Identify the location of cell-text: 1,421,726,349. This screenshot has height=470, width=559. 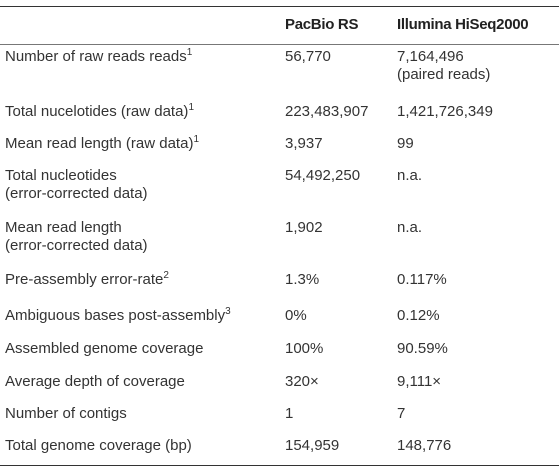
(445, 111).